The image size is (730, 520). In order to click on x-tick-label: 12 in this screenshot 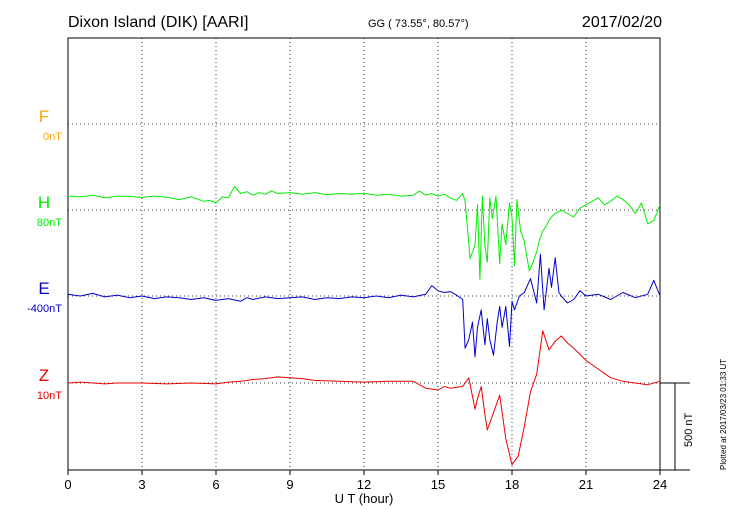, I will do `click(364, 484)`.